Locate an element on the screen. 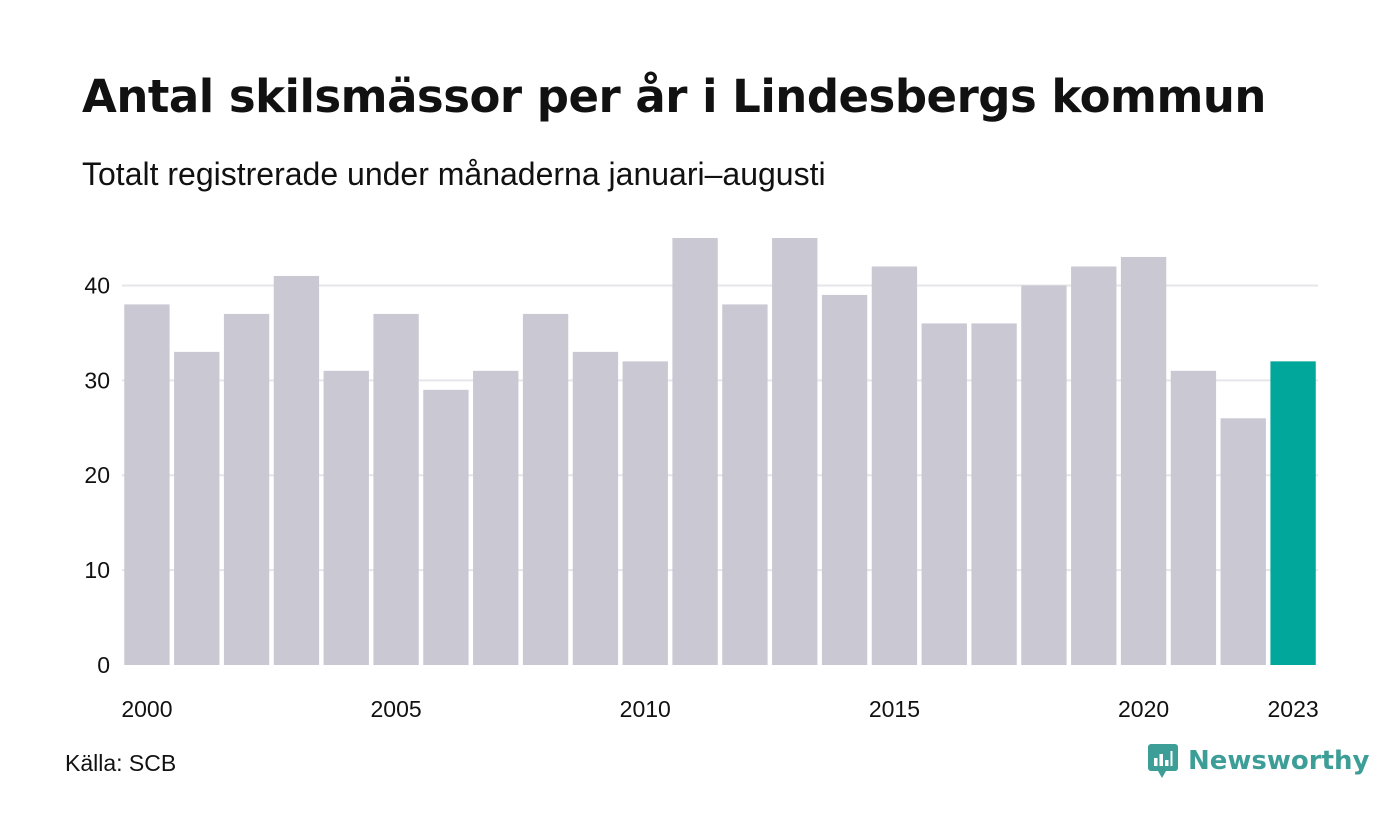  x-tick-label: 2000 is located at coordinates (146, 709).